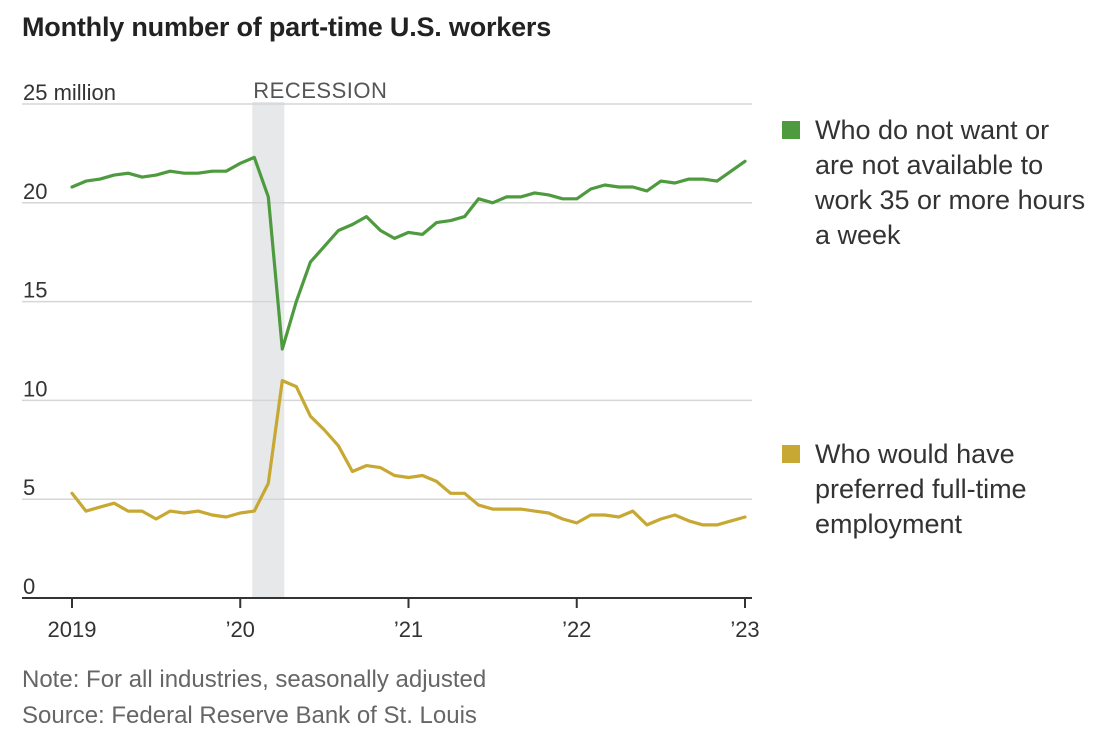 This screenshot has width=1098, height=754. Describe the element at coordinates (408, 453) in the screenshot. I see `series-line-preferred-full-time` at that location.